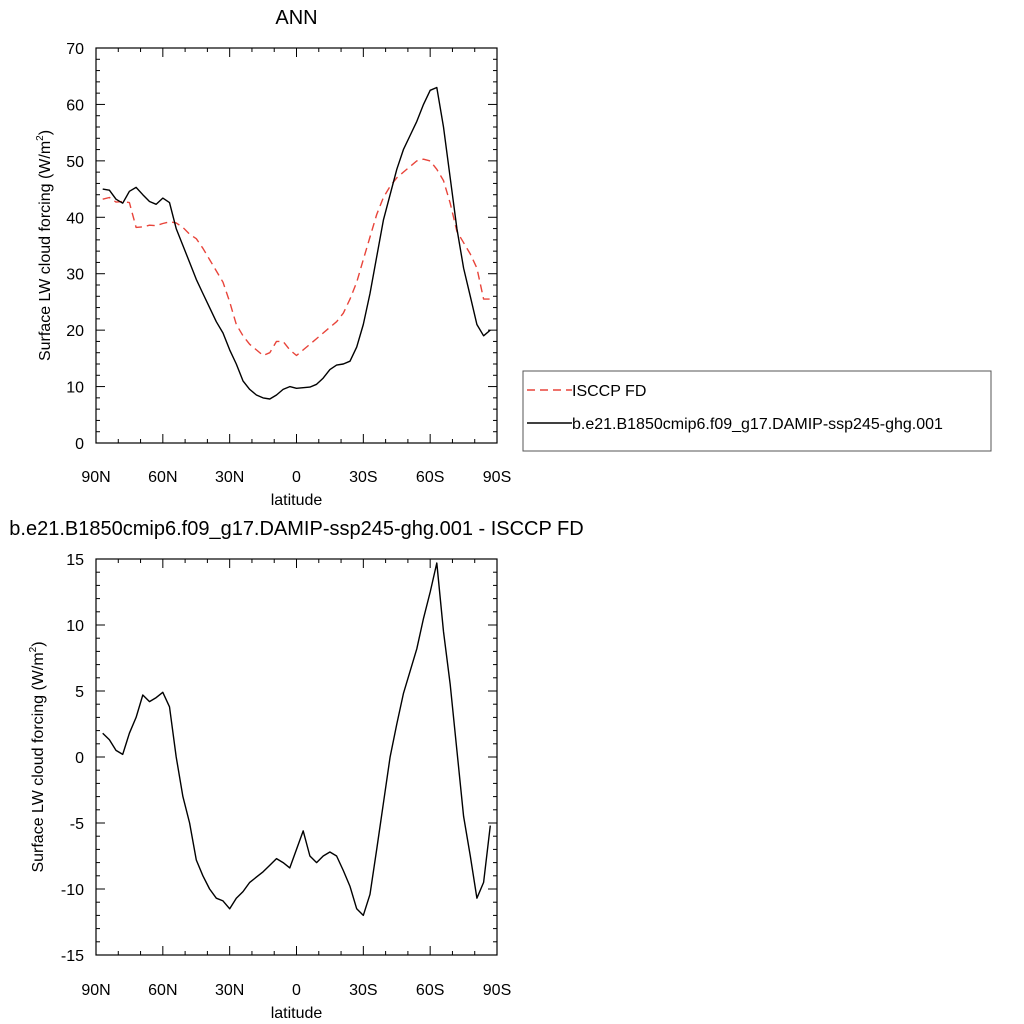 This screenshot has height=1024, width=1024. What do you see at coordinates (296, 18) in the screenshot?
I see `chart-title: ANN` at bounding box center [296, 18].